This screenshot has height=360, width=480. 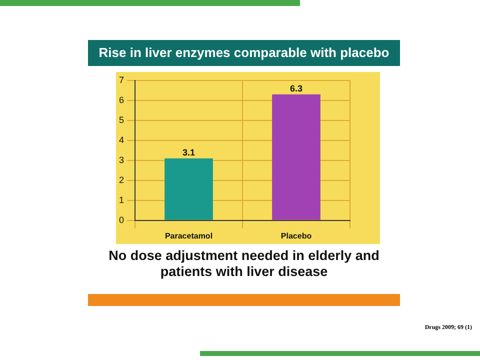 What do you see at coordinates (121, 179) in the screenshot?
I see `y-tick-label: 2` at bounding box center [121, 179].